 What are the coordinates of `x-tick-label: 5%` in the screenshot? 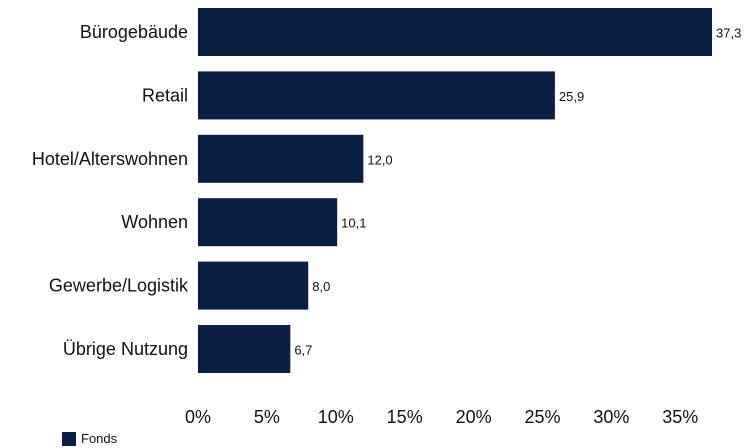 It's located at (267, 417).